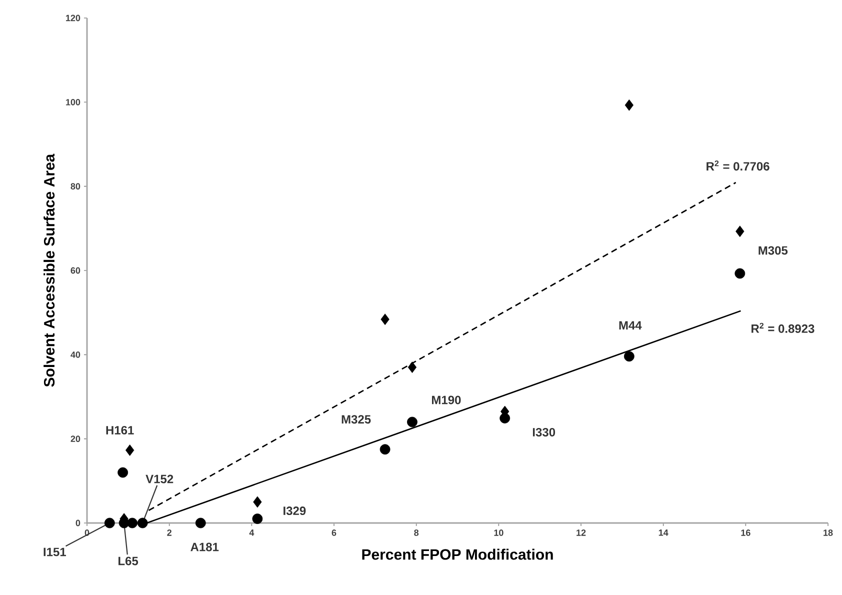  What do you see at coordinates (160, 479) in the screenshot?
I see `annotation: V152` at bounding box center [160, 479].